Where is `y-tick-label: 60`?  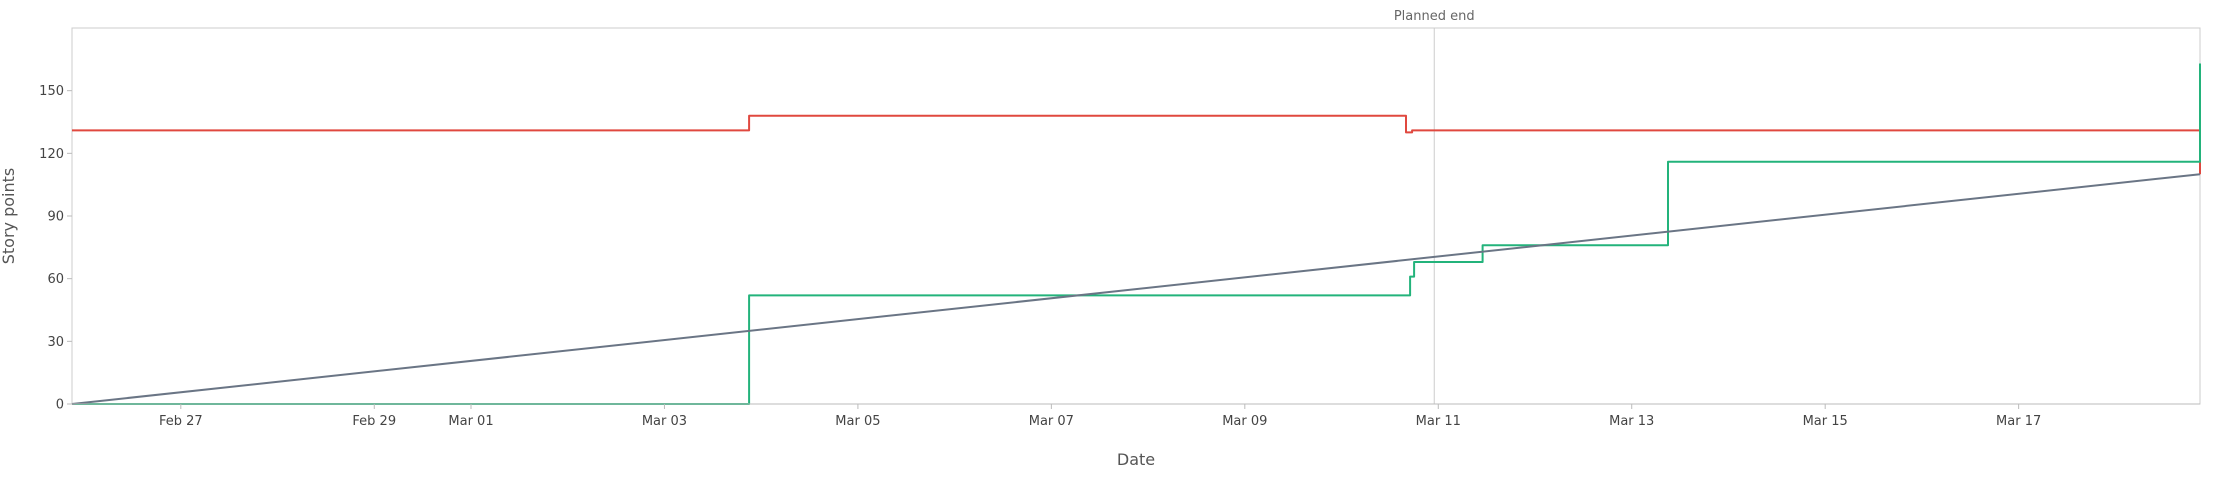 y-tick-label: 60 is located at coordinates (55, 279).